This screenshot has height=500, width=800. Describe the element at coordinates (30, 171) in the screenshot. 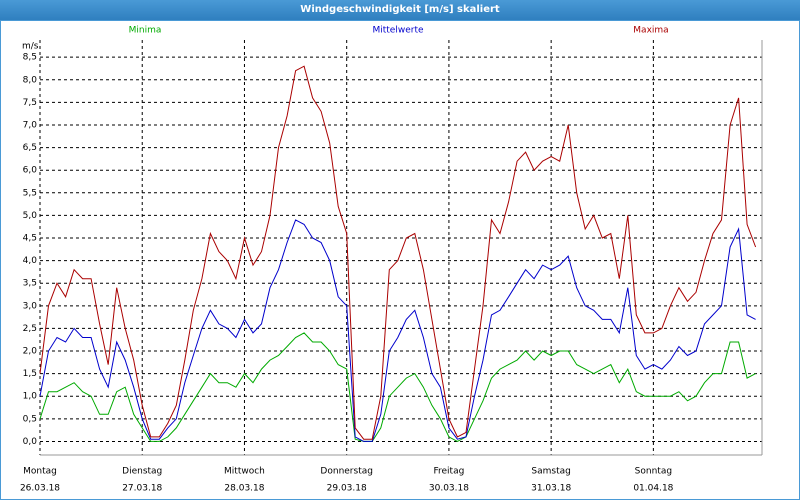

I see `y-tick-label: 6,0` at that location.